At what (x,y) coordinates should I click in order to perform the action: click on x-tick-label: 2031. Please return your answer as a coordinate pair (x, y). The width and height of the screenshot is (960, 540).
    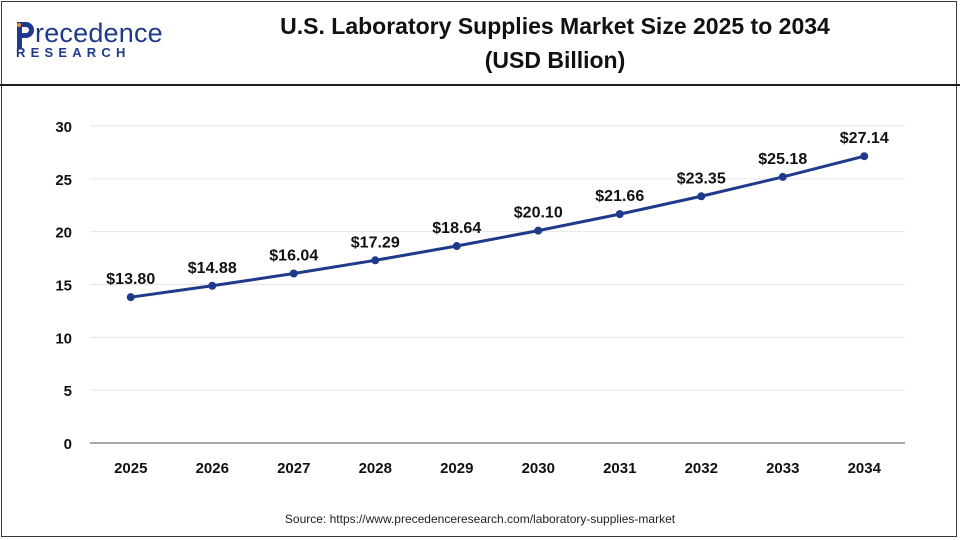
    Looking at the image, I should click on (619, 468).